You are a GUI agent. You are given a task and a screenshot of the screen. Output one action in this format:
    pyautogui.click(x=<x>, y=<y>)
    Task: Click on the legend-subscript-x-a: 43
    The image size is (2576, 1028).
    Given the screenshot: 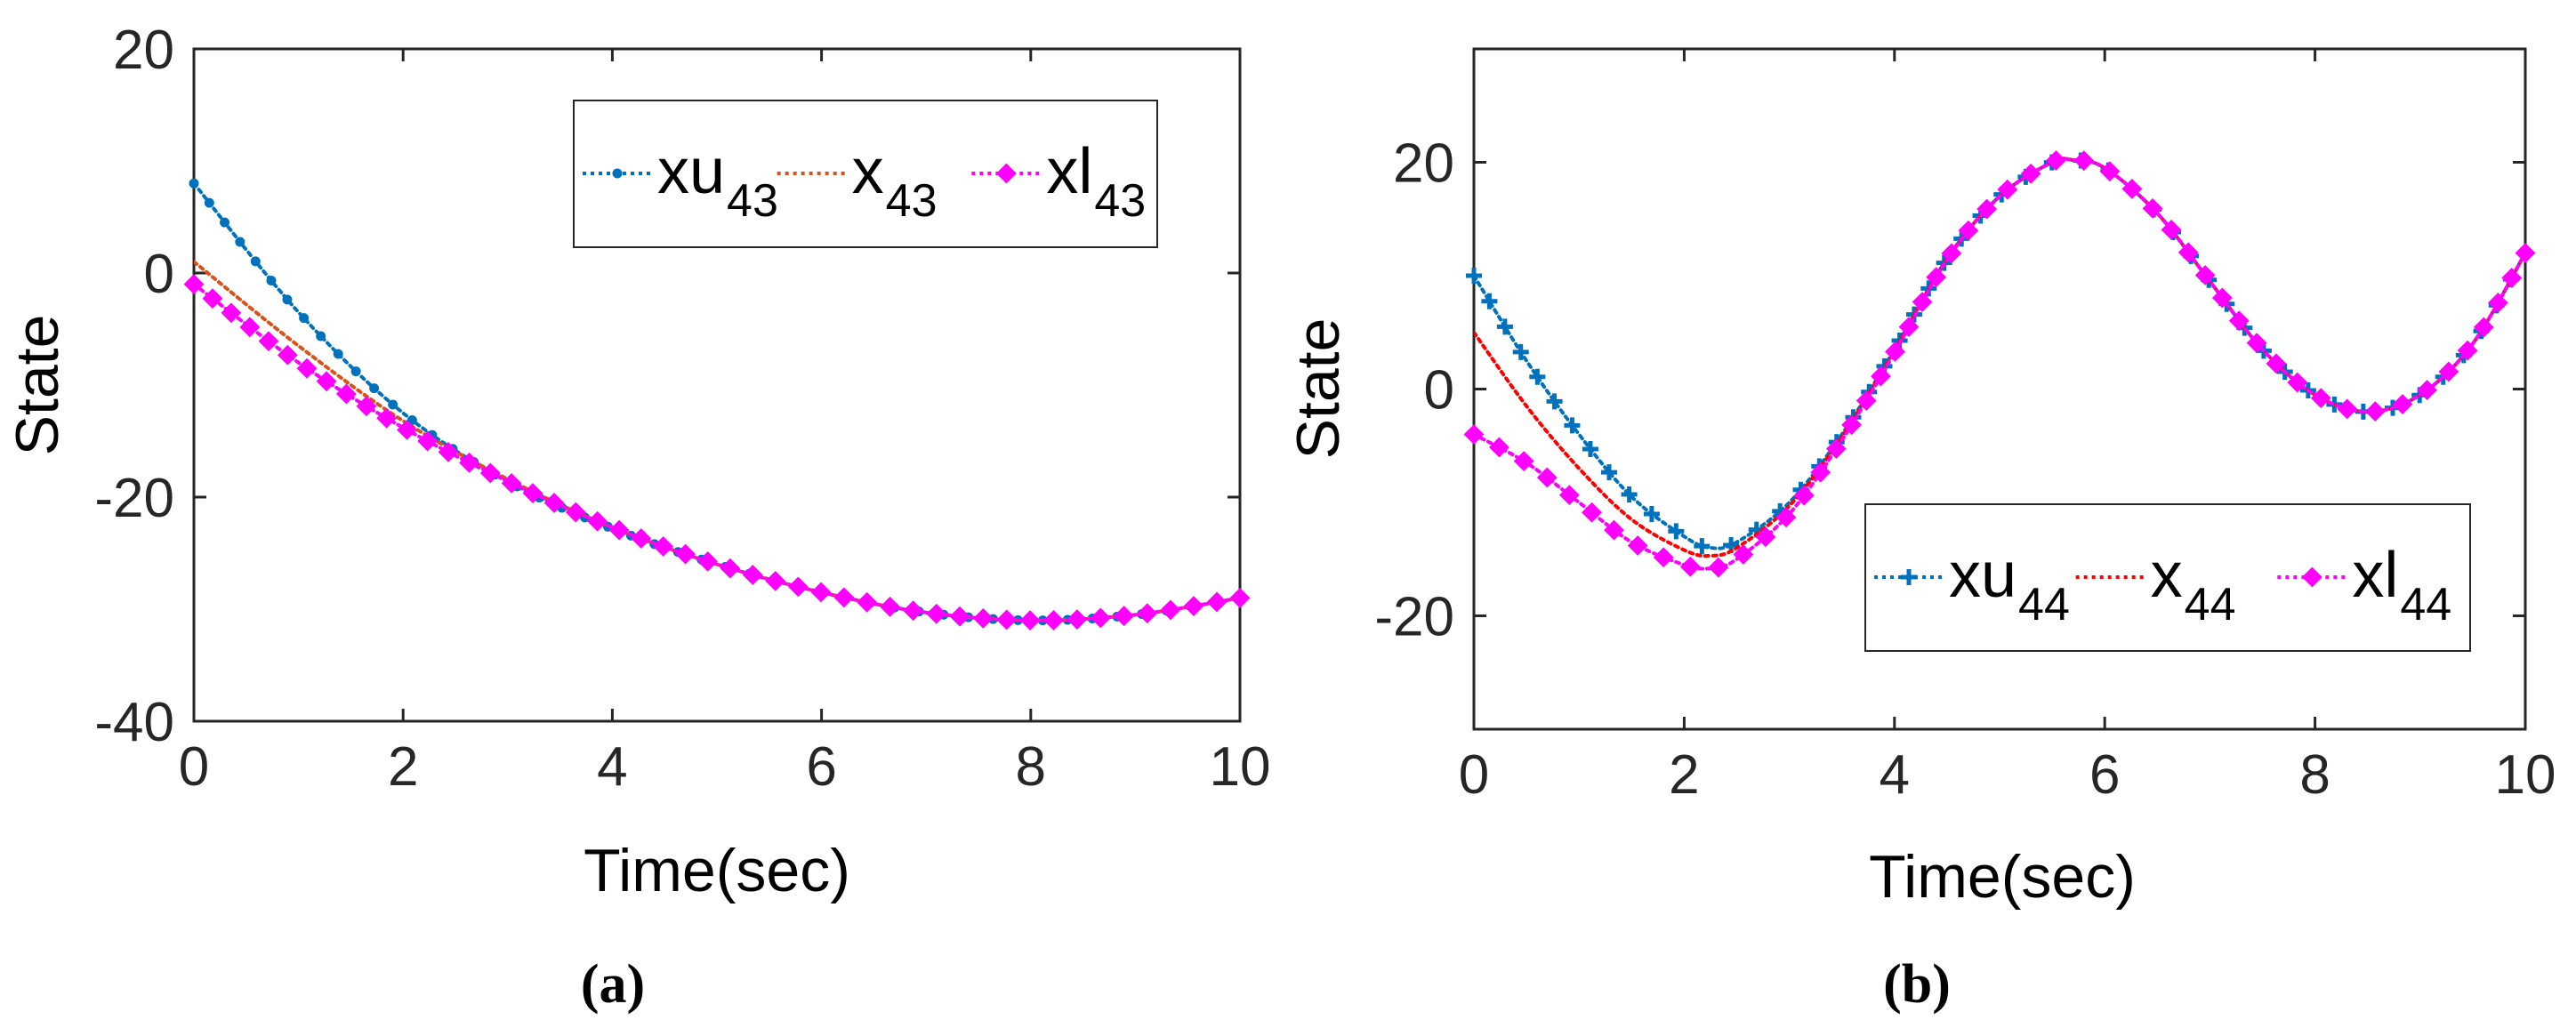 What is the action you would take?
    pyautogui.click(x=912, y=201)
    